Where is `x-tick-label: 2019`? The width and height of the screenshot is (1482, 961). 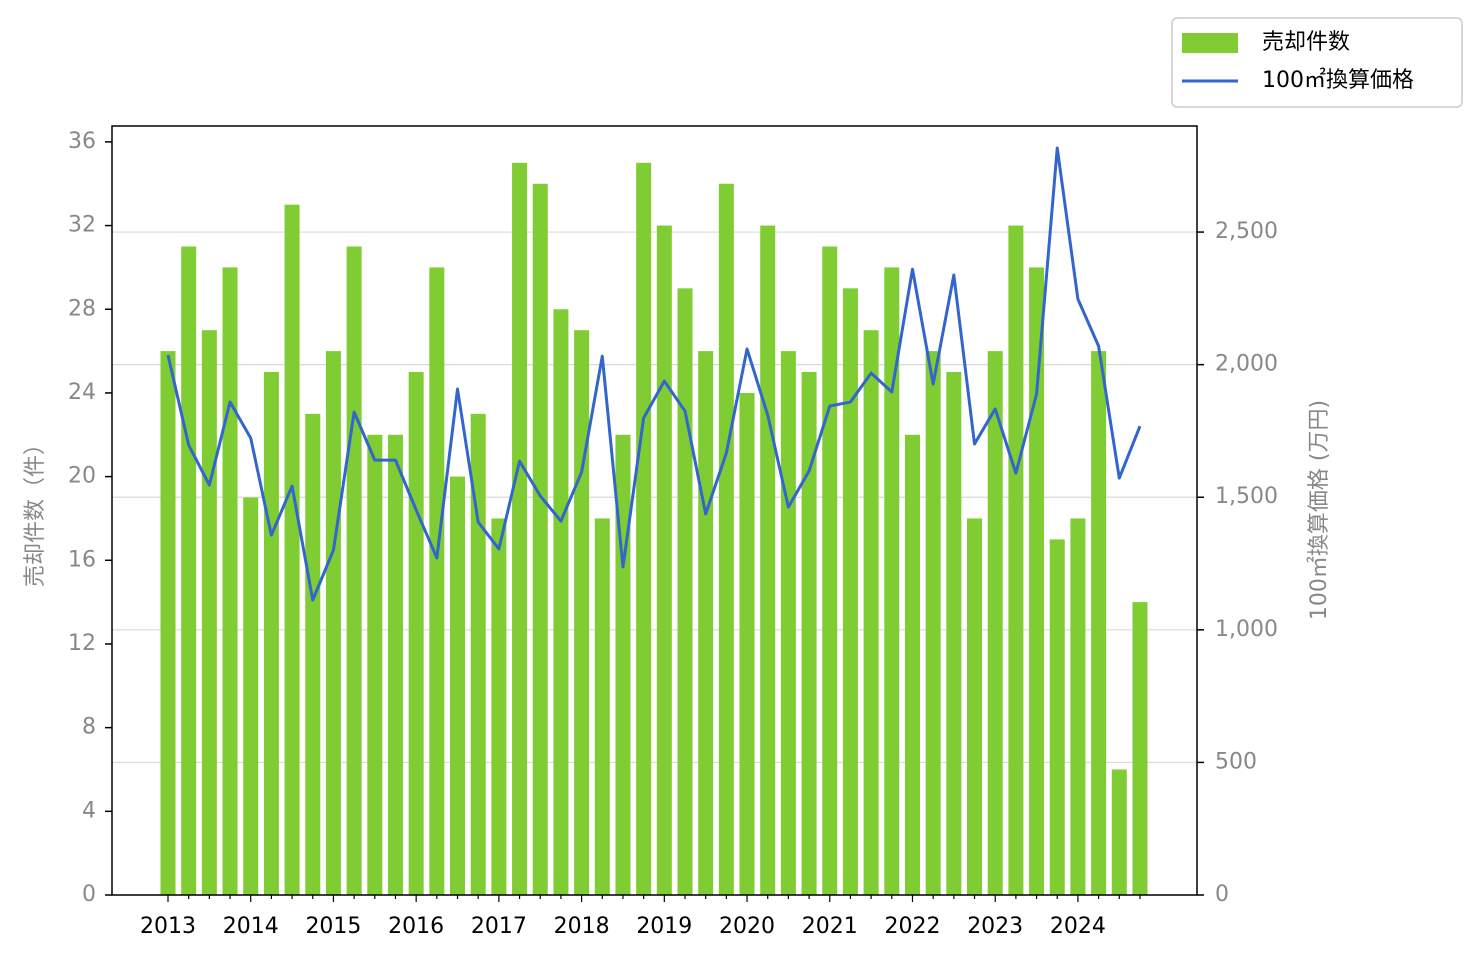 x-tick-label: 2019 is located at coordinates (664, 926).